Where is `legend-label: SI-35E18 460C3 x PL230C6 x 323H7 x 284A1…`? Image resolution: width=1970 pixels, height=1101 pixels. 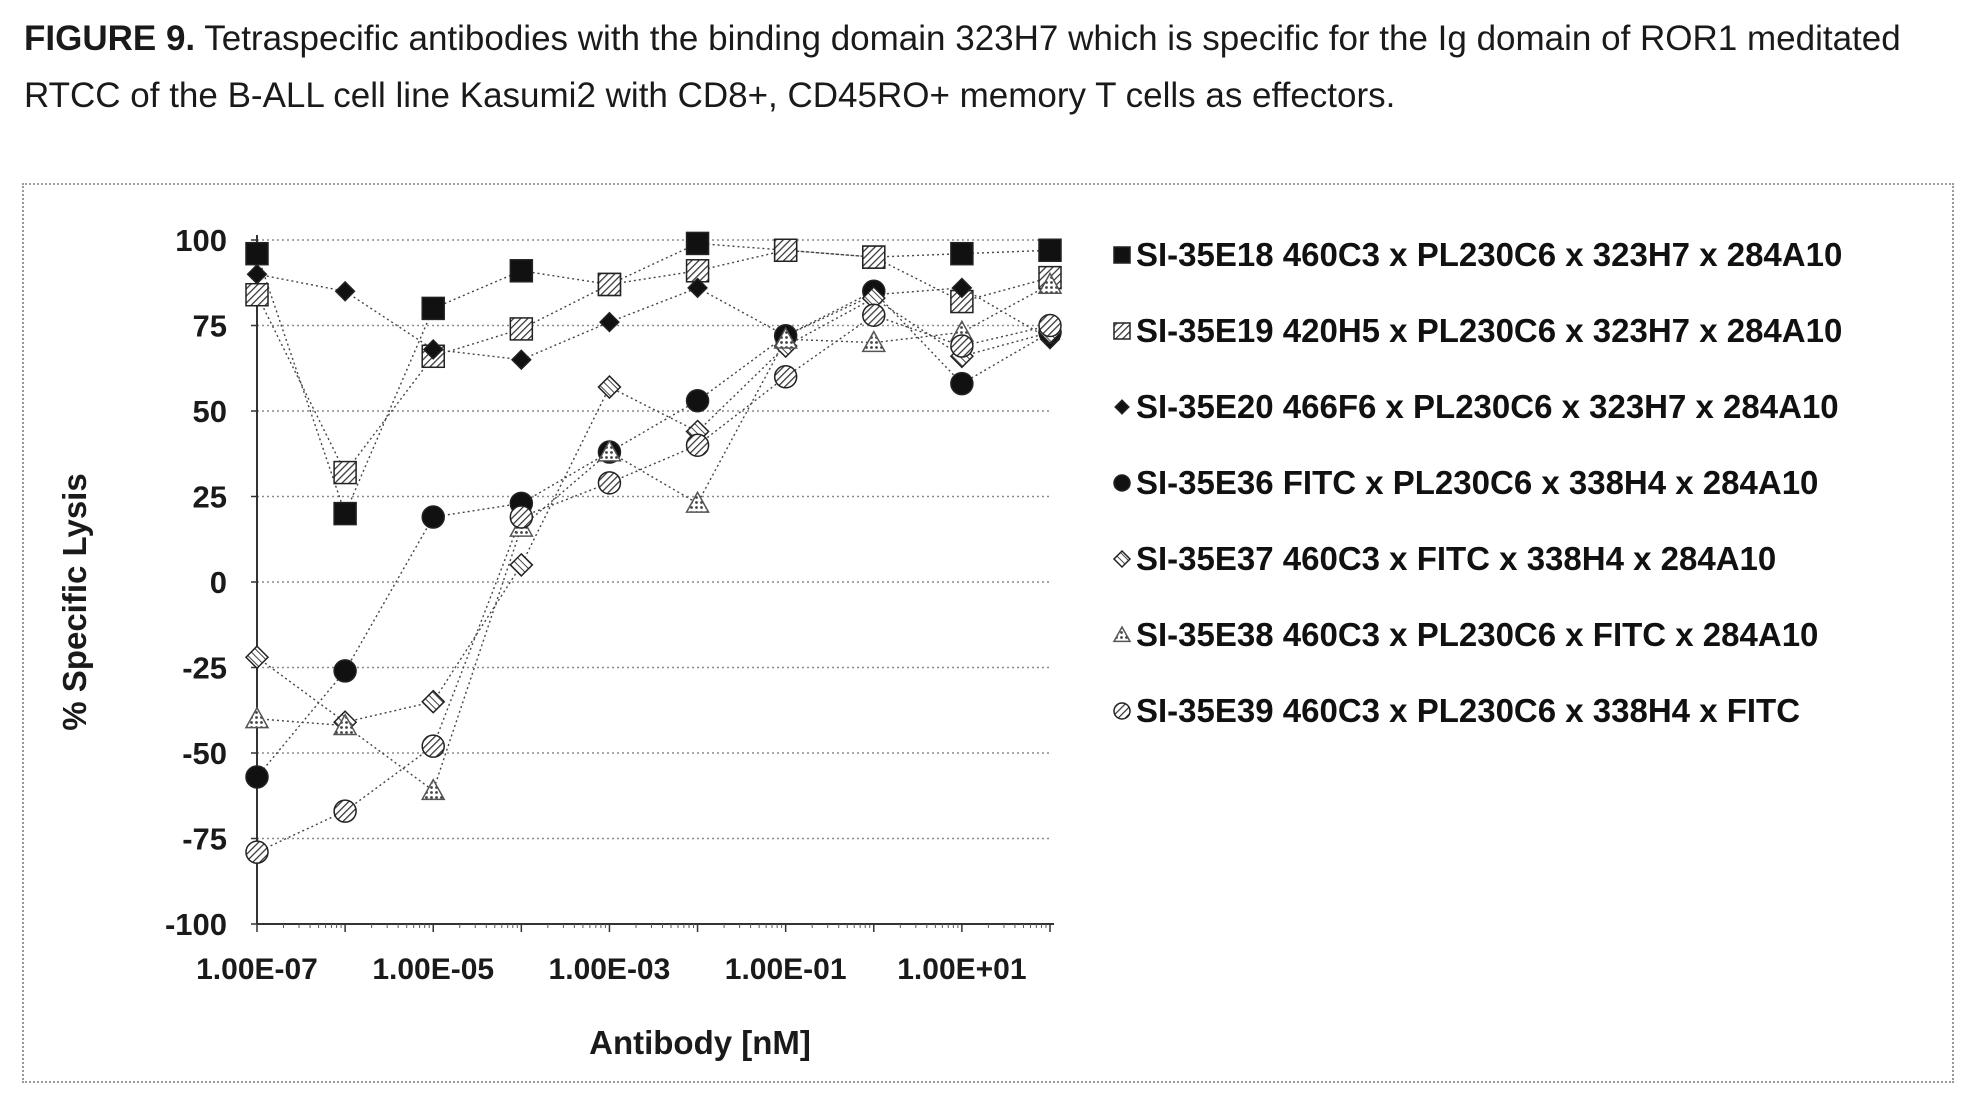 legend-label: SI-35E18 460C3 x PL230C6 x 323H7 x 284A1… is located at coordinates (1489, 254).